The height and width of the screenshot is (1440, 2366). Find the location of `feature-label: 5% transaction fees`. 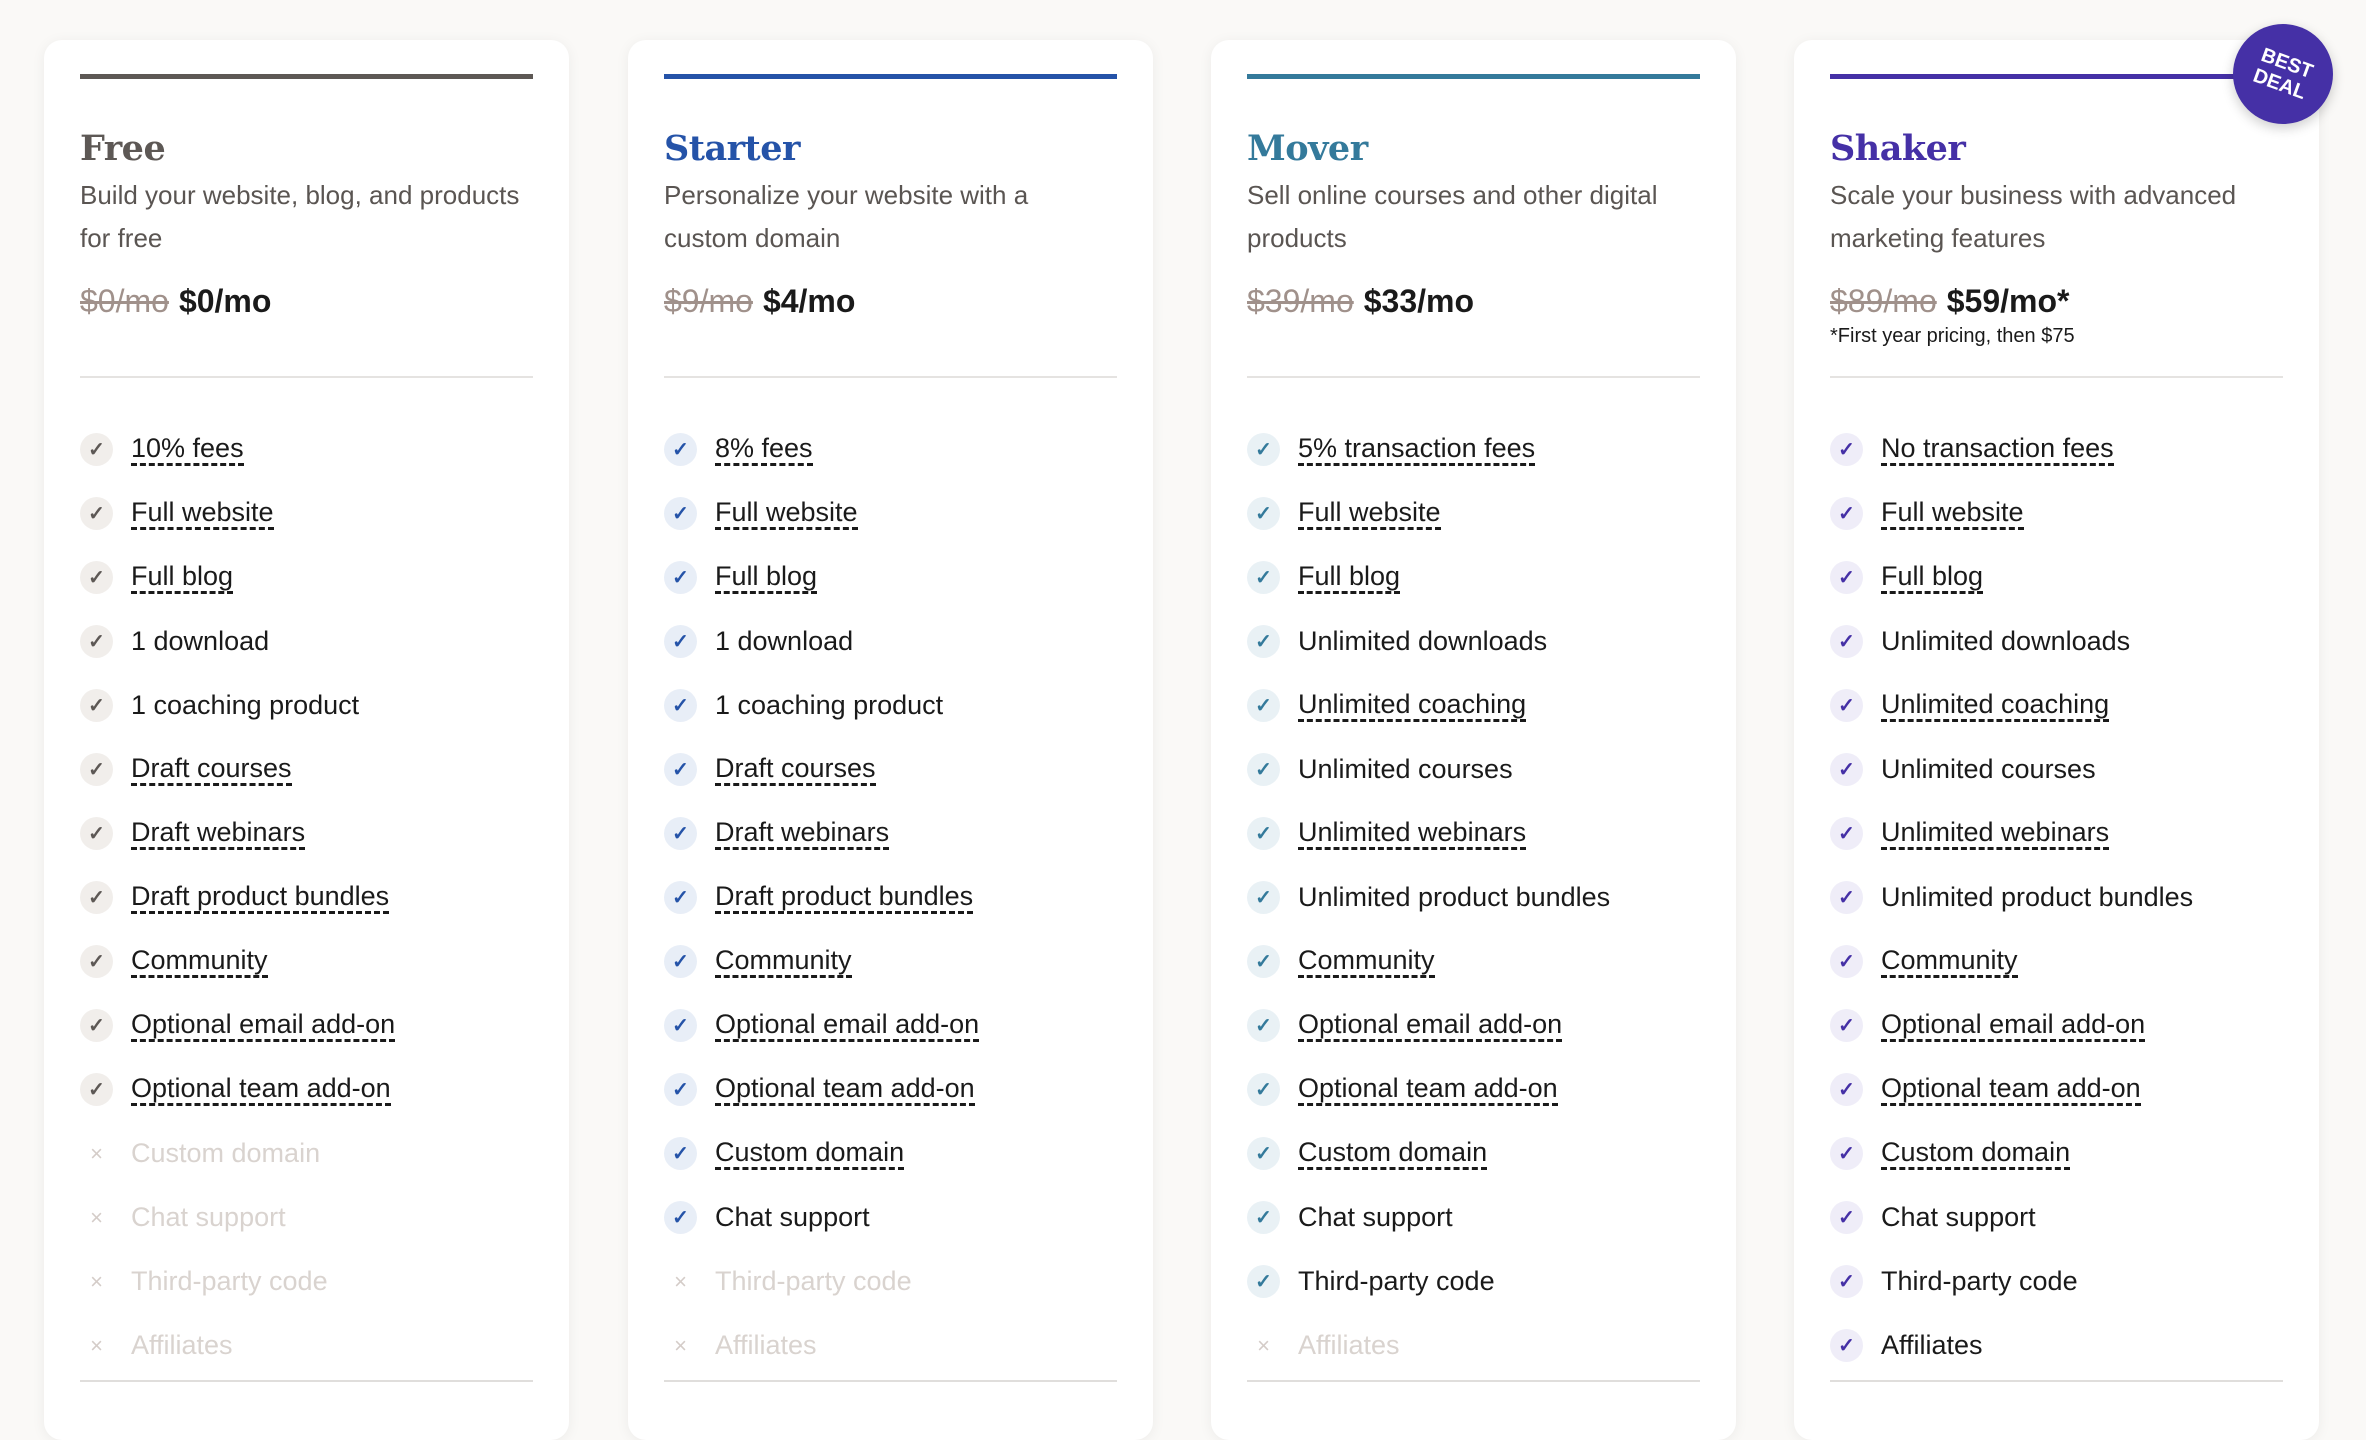

feature-label: 5% transaction fees is located at coordinates (1417, 449).